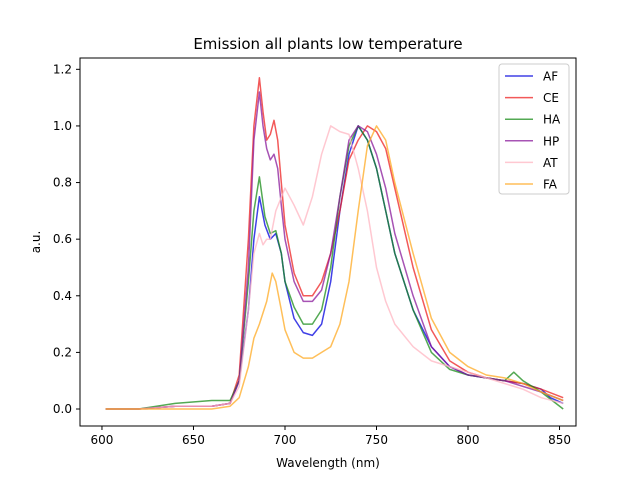  Describe the element at coordinates (62, 239) in the screenshot. I see `y-tick-label: 0.6` at that location.